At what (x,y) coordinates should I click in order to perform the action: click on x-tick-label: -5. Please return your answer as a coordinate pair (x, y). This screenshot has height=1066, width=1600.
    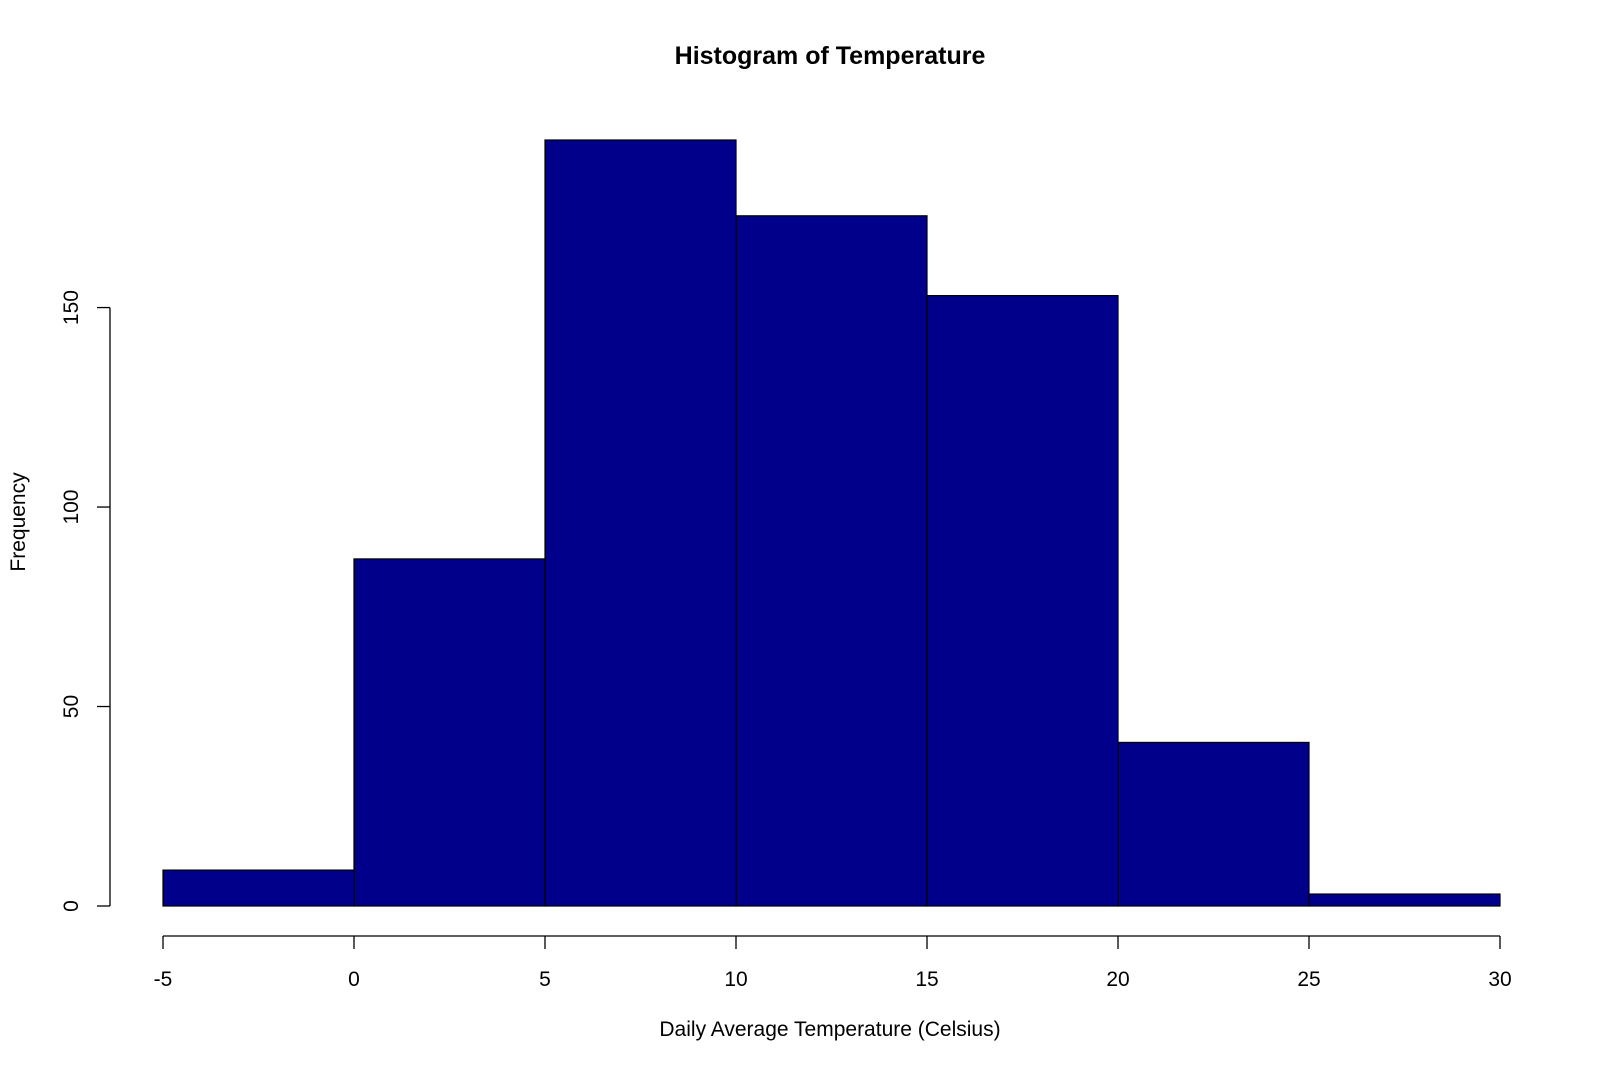
    Looking at the image, I should click on (163, 979).